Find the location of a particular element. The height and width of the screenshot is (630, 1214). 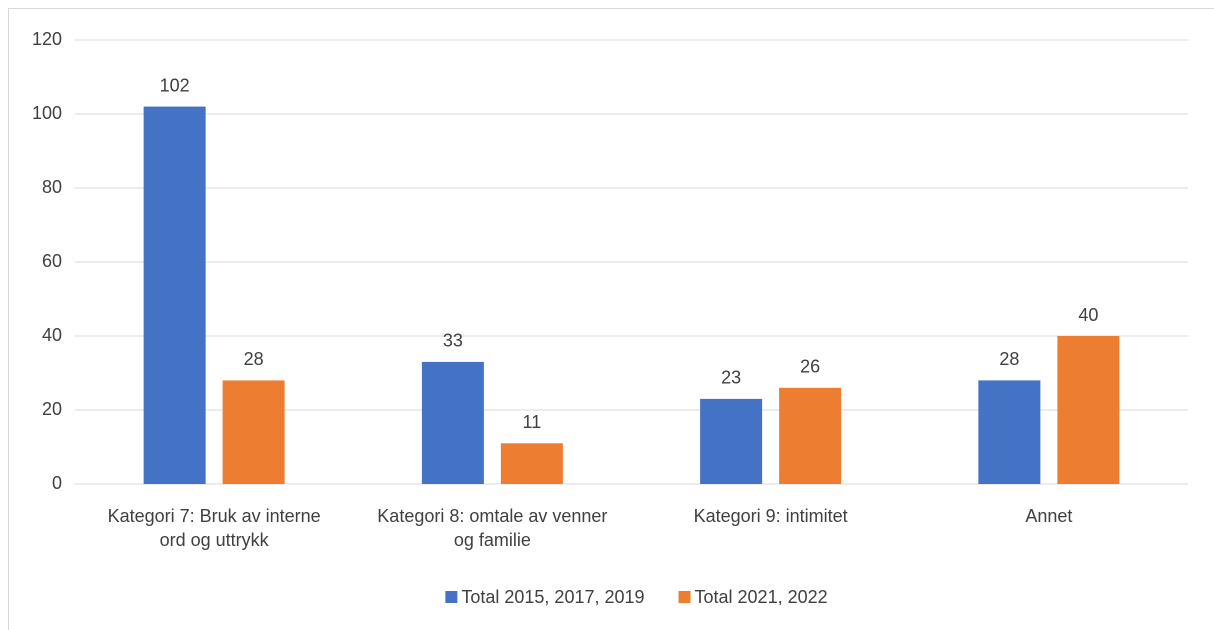

x-tick-label: Kategori 9: intimitet is located at coordinates (771, 516).